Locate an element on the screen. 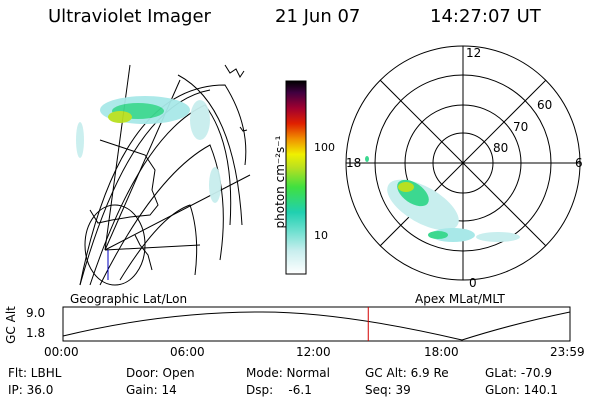  altitude-xtick: 18:00 is located at coordinates (441, 352).